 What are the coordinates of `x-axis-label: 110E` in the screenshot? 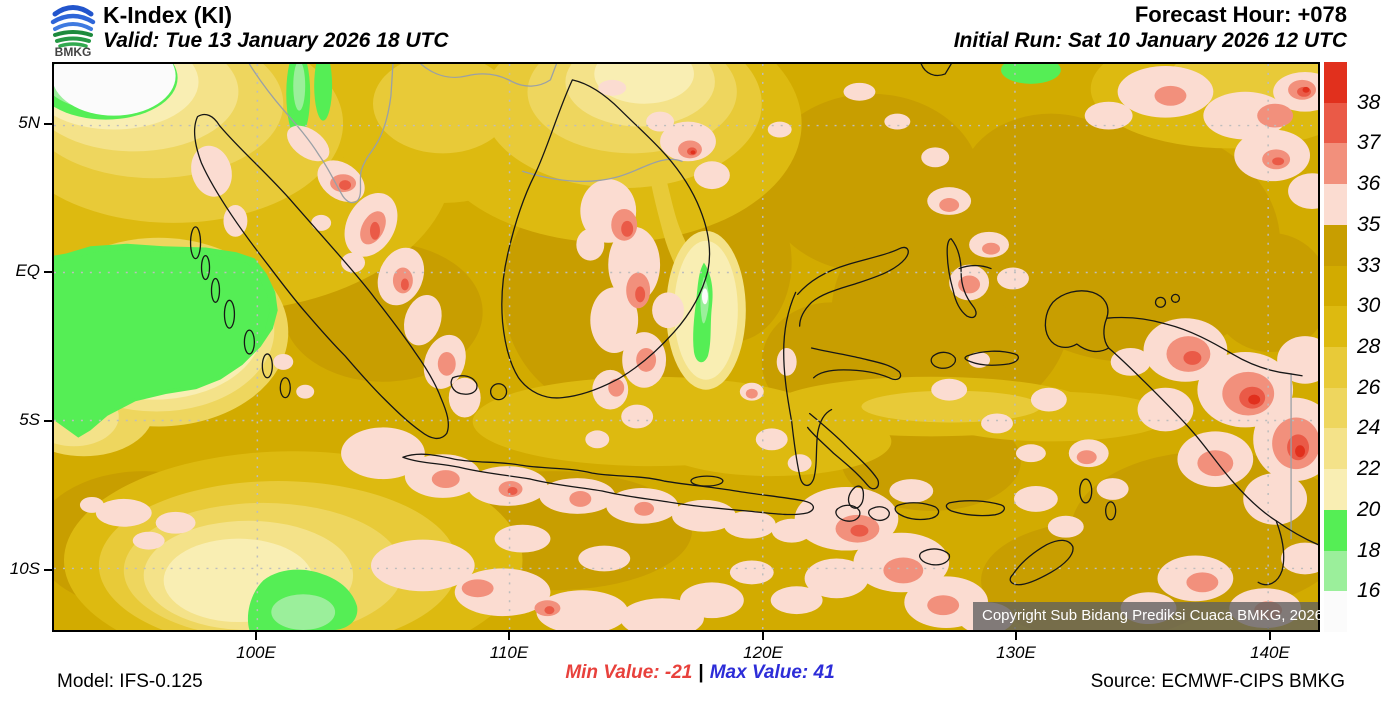 It's located at (509, 652).